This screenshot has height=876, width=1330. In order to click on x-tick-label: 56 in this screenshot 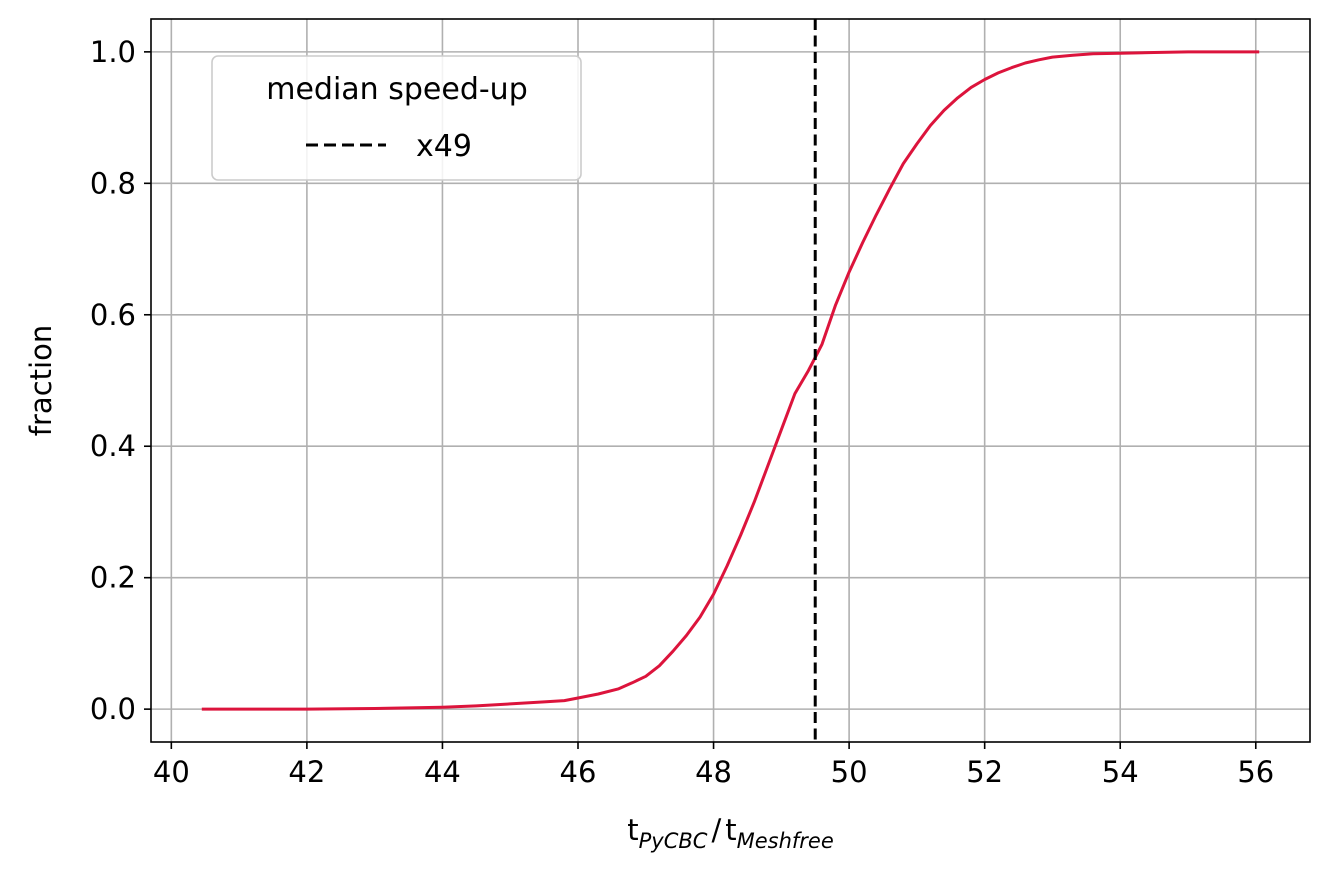, I will do `click(1255, 772)`.